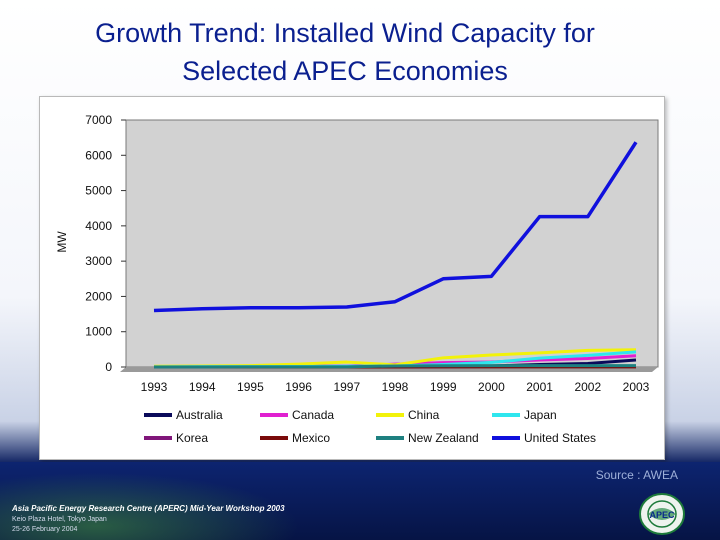 This screenshot has width=720, height=540. What do you see at coordinates (395, 387) in the screenshot?
I see `x-tick-label: 1998` at bounding box center [395, 387].